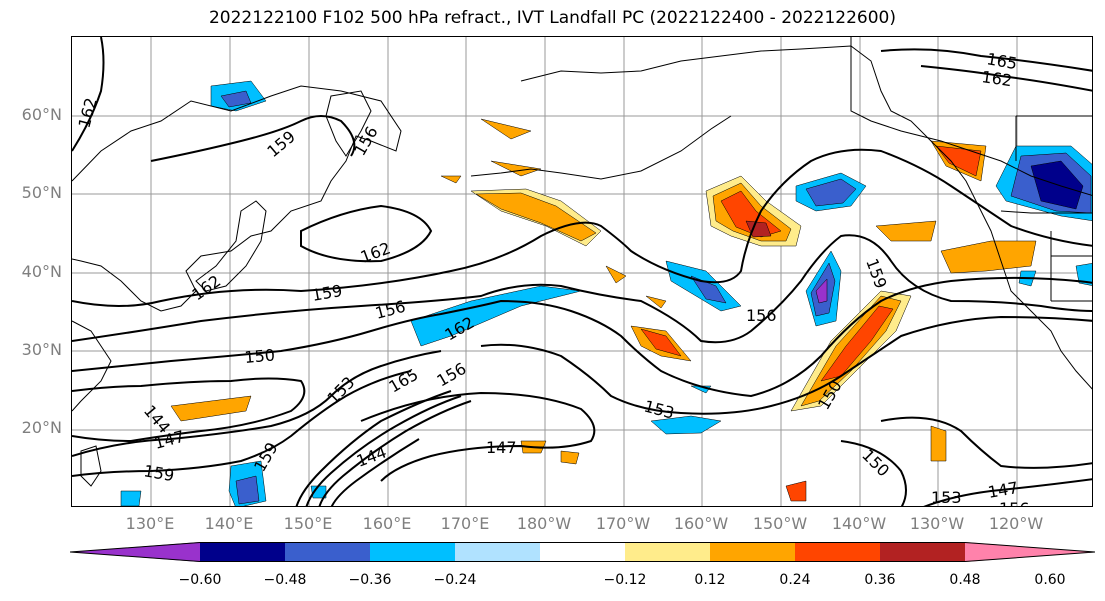  What do you see at coordinates (41, 427) in the screenshot?
I see `lat-label-20n: 20°N` at bounding box center [41, 427].